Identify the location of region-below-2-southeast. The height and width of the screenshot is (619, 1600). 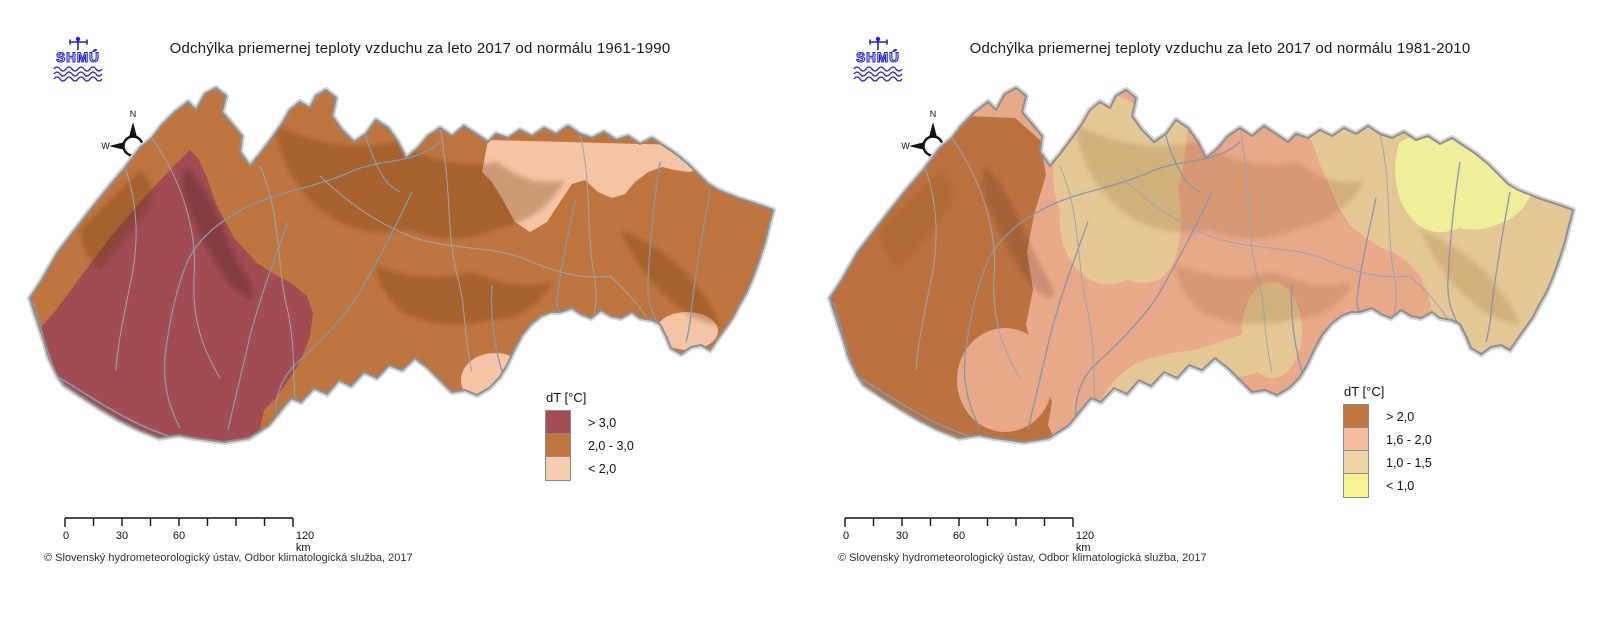
(687, 331).